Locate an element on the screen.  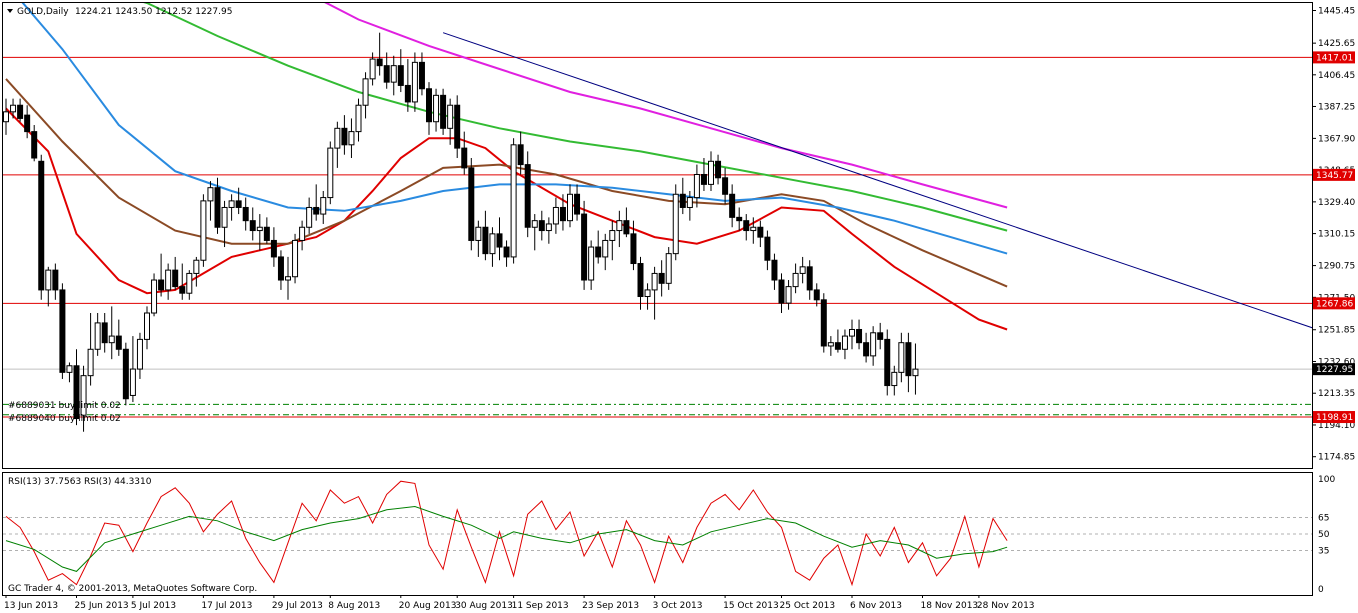
symbol-label: GOLD,Daily is located at coordinates (43, 12).